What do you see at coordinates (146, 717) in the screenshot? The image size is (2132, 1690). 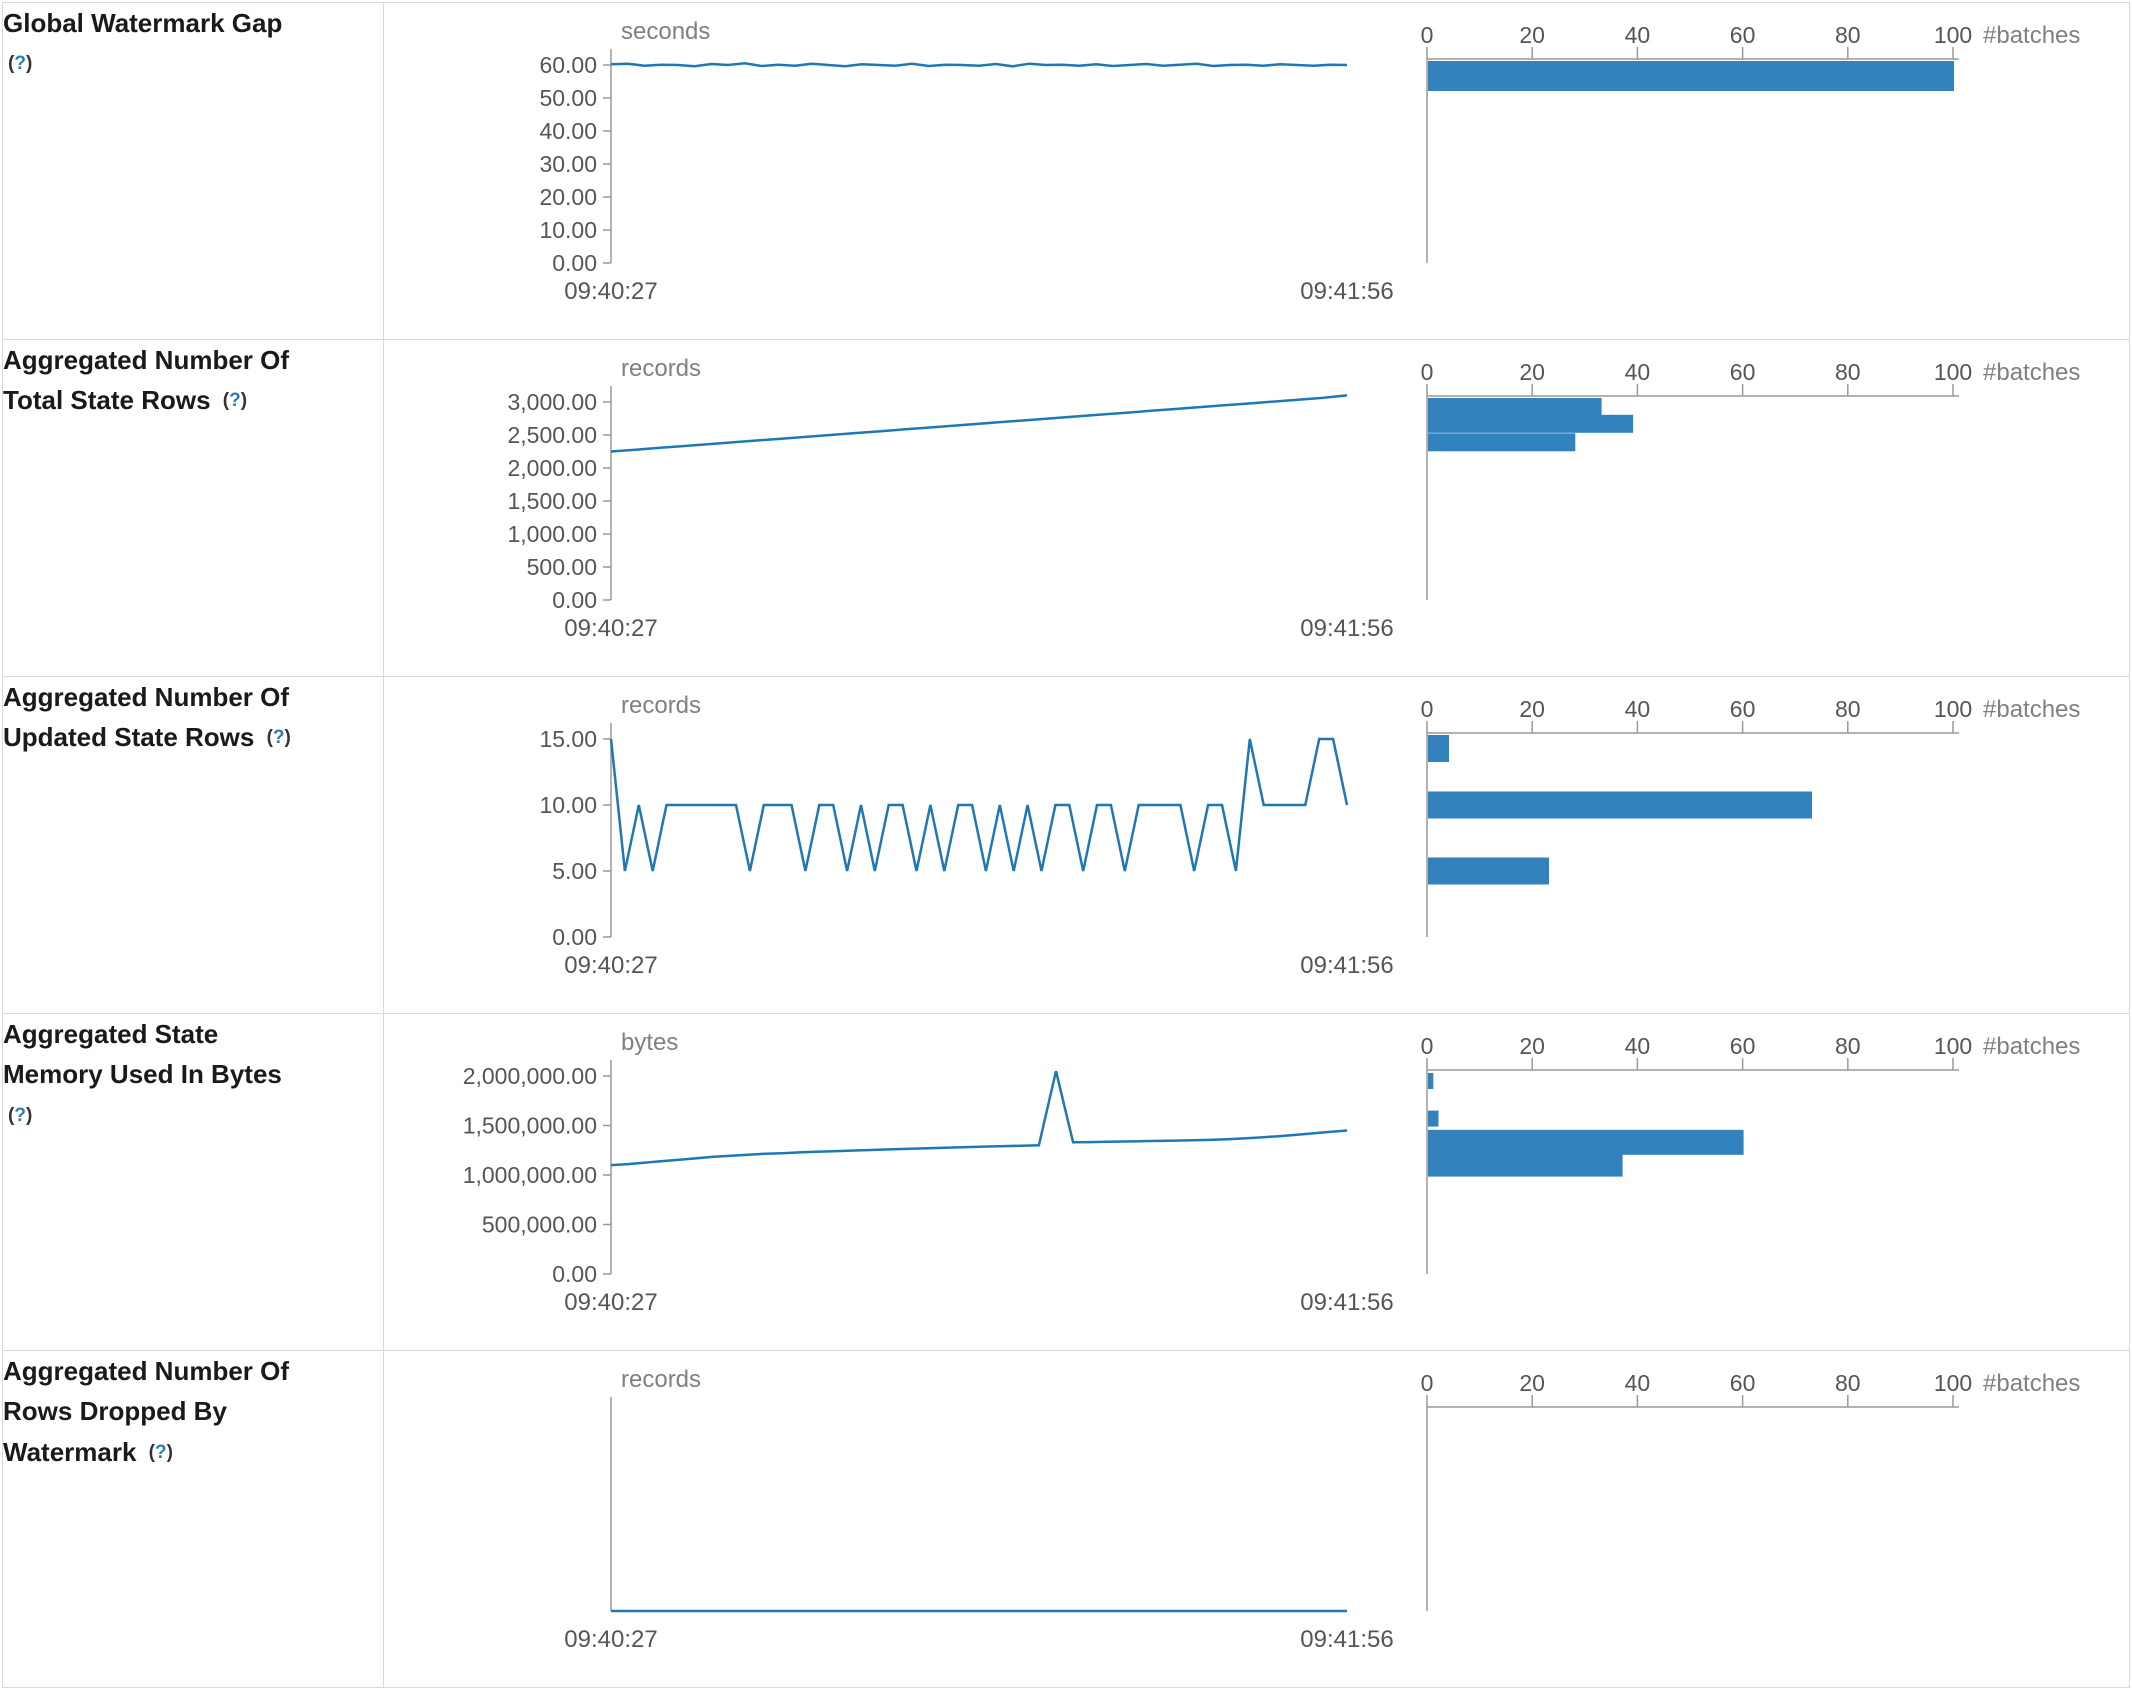 I see `metric-label-text: Aggregated Number Of Updated State Rows` at bounding box center [146, 717].